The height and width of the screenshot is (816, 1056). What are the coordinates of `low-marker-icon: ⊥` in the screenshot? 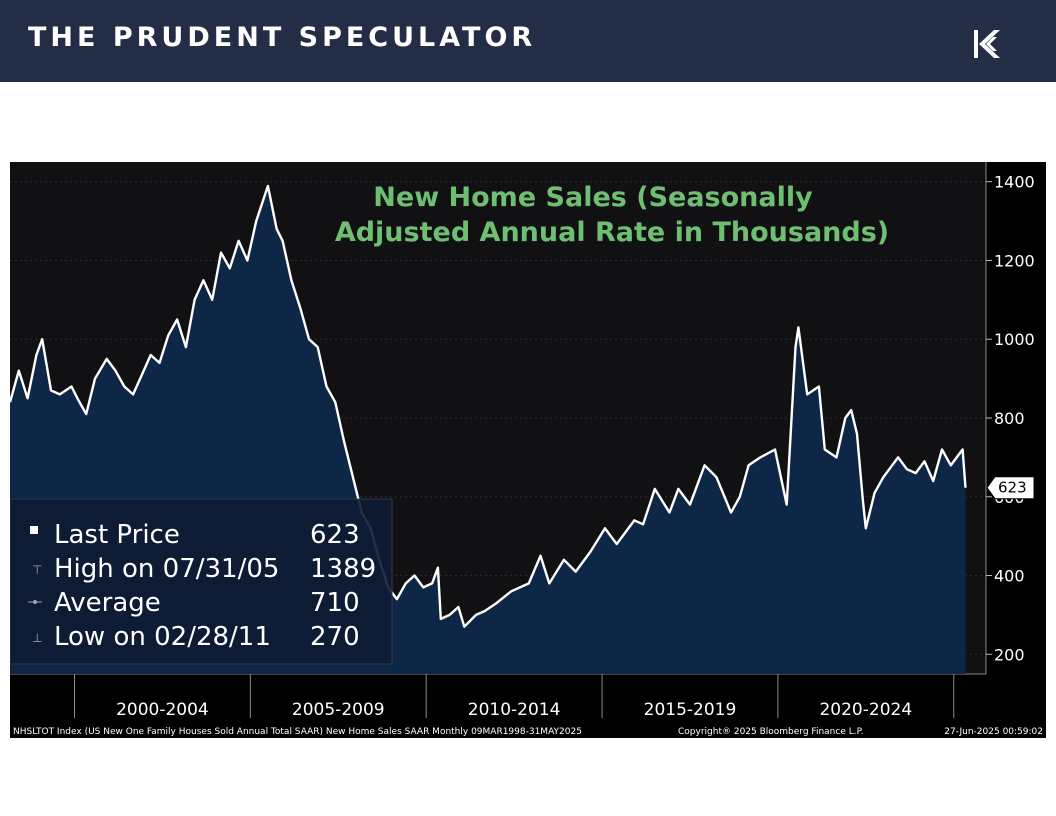 It's located at (37, 638).